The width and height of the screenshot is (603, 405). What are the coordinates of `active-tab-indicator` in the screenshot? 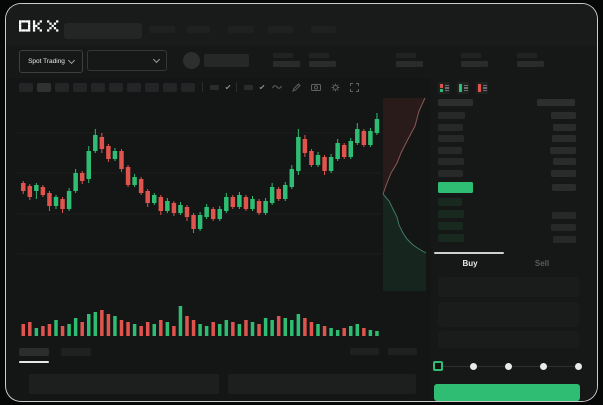 It's located at (469, 253).